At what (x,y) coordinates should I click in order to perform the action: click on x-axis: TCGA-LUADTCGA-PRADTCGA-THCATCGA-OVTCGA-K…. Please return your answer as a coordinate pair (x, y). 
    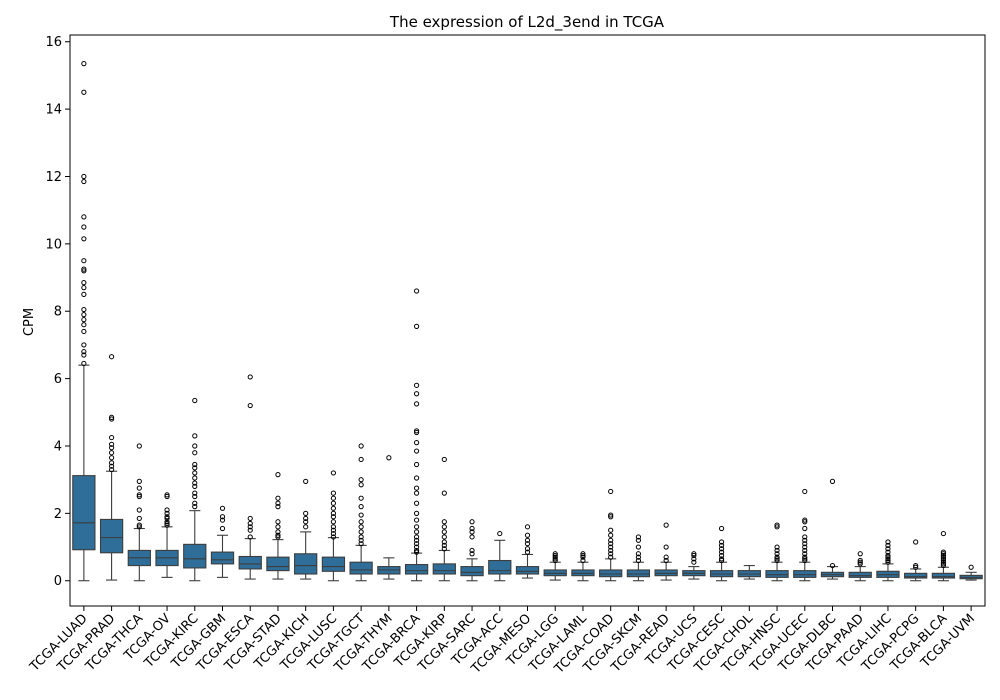
    Looking at the image, I should click on (502, 641).